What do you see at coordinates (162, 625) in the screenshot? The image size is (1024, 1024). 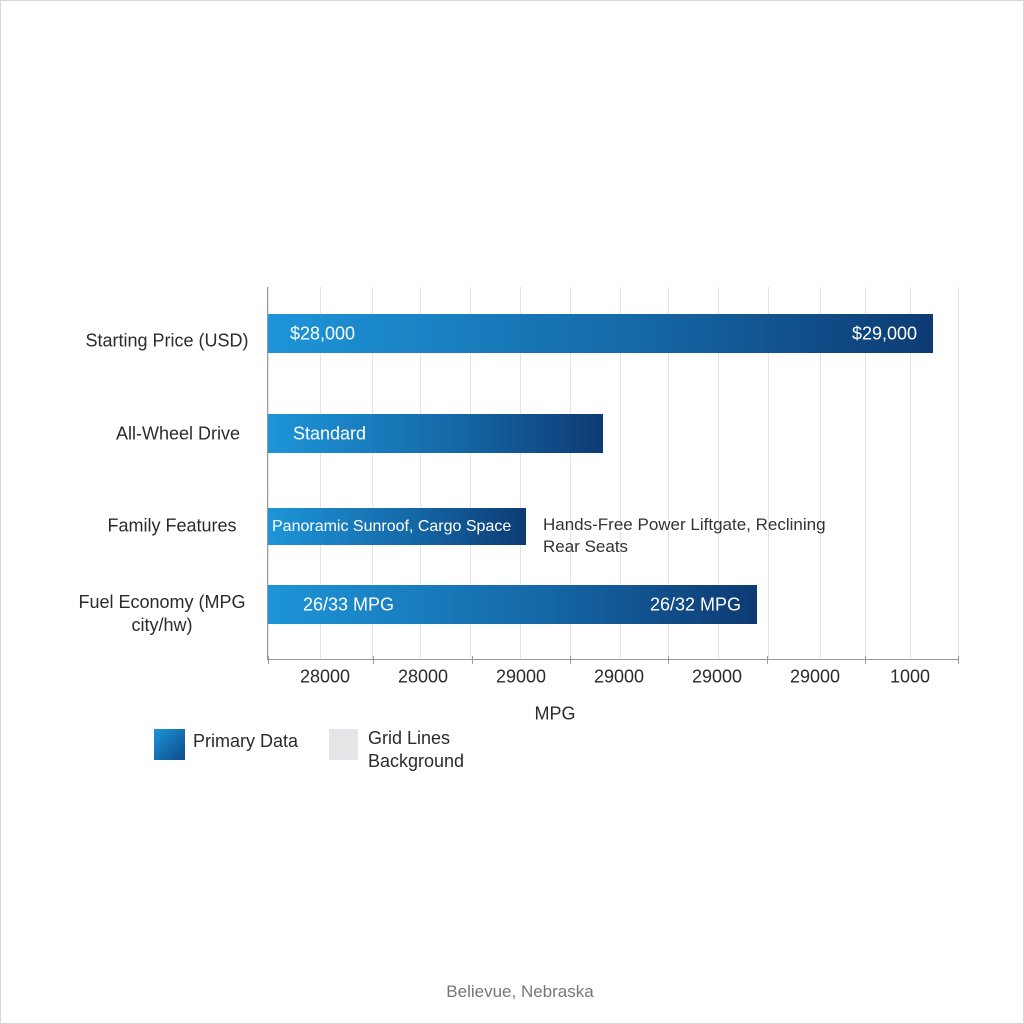 I see `row-label-line: city/hw)` at bounding box center [162, 625].